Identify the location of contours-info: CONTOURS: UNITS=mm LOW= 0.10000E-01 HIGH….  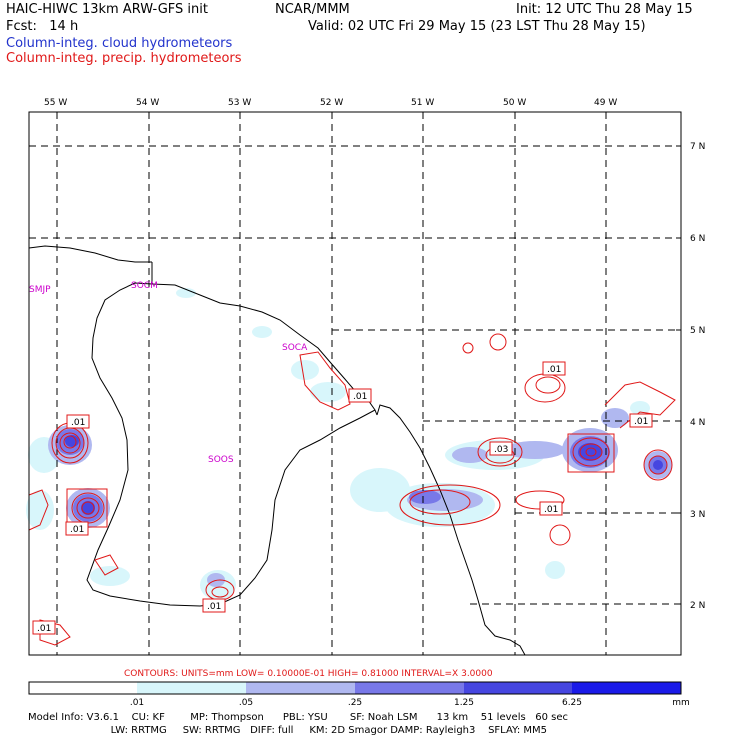
(308, 674).